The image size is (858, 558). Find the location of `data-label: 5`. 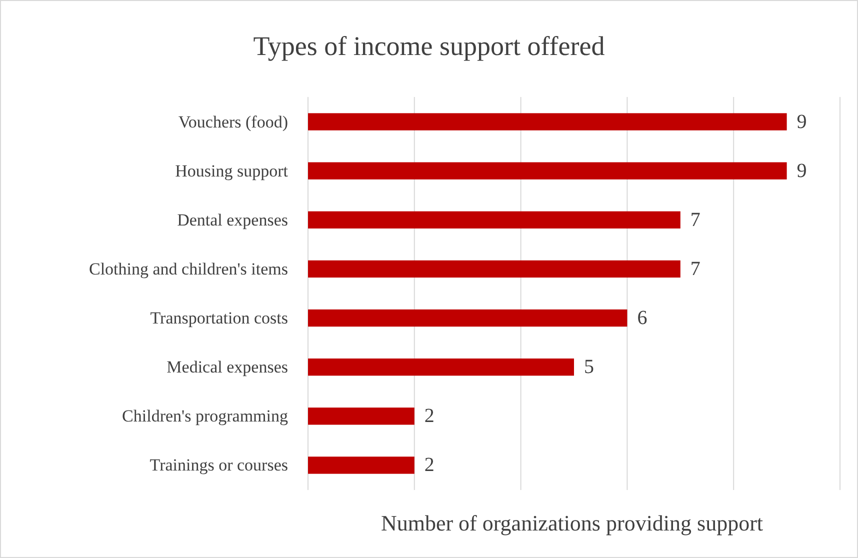

data-label: 5 is located at coordinates (589, 367).